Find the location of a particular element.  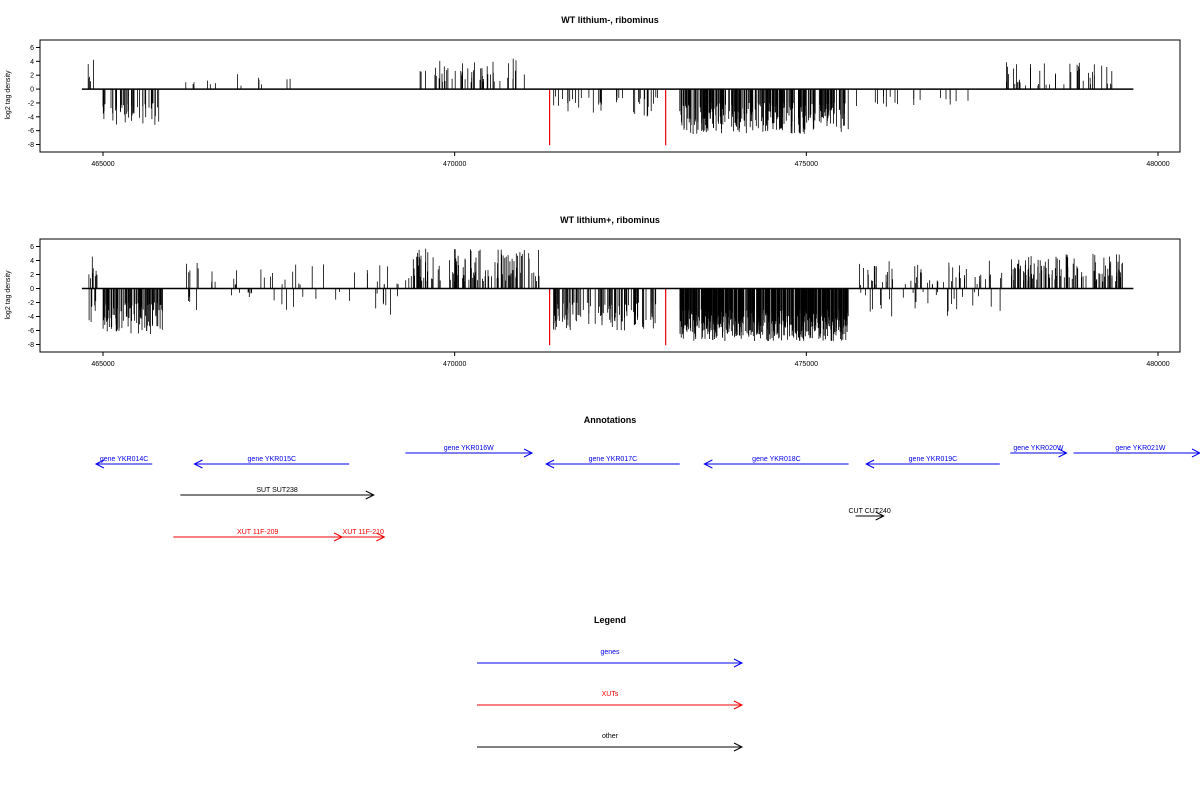

feature-arrow: gene YKR019C is located at coordinates (932, 462).